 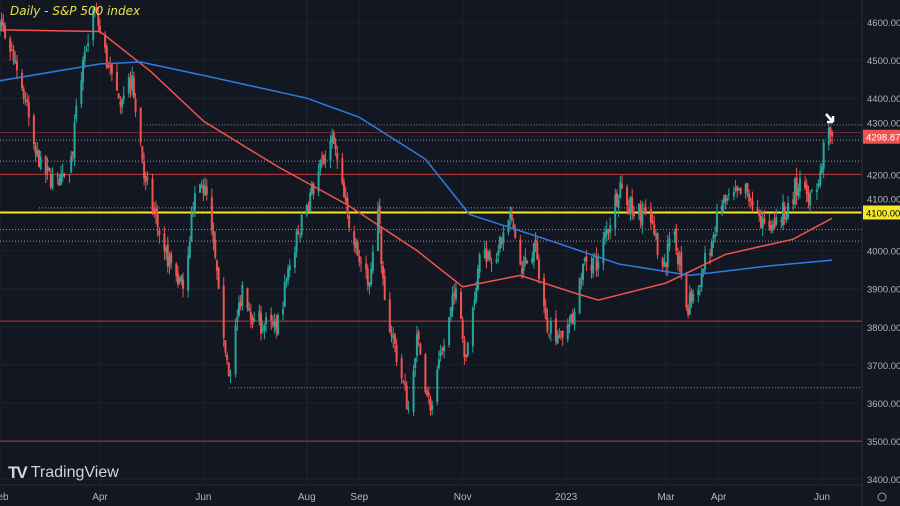 What do you see at coordinates (882, 497) in the screenshot?
I see `settings-icon` at bounding box center [882, 497].